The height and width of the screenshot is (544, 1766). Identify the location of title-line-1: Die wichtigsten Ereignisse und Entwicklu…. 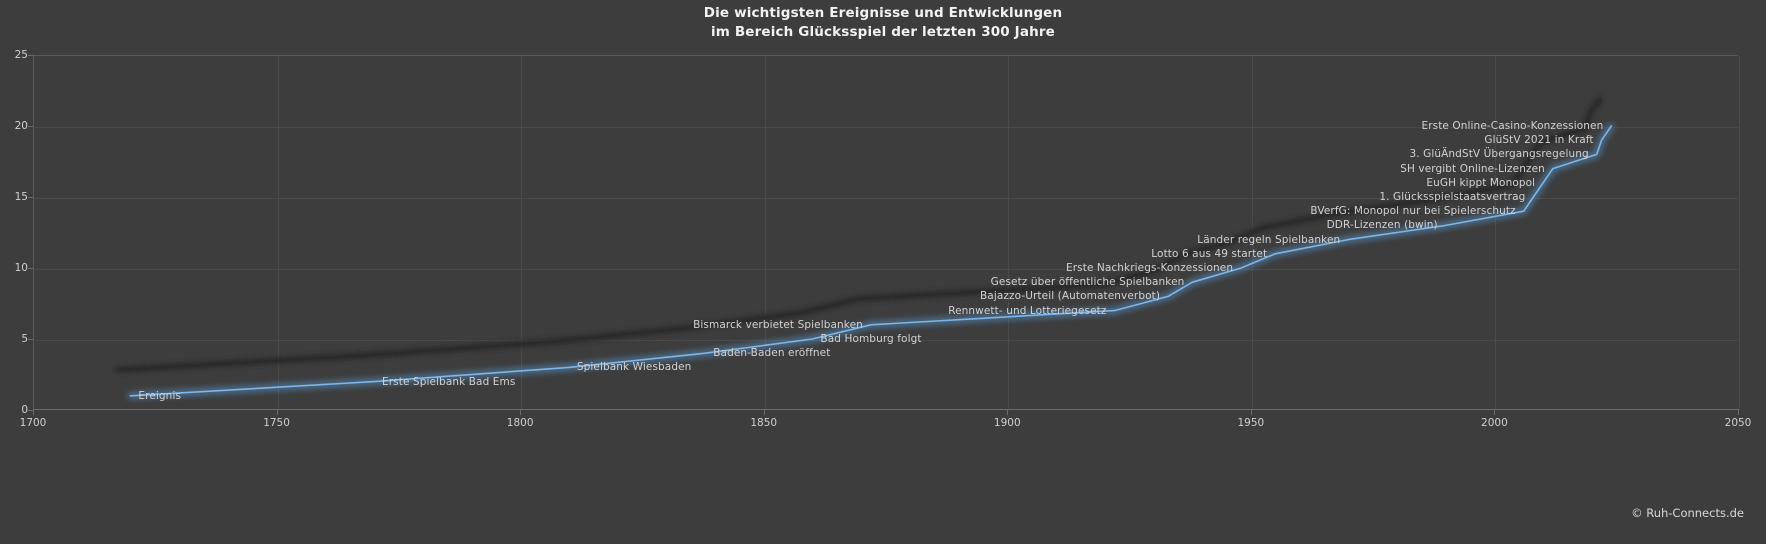
(883, 13).